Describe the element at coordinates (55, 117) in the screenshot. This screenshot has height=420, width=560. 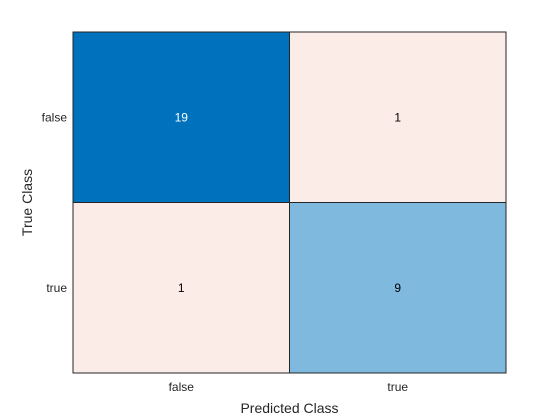
I see `y-tick-label: false` at that location.